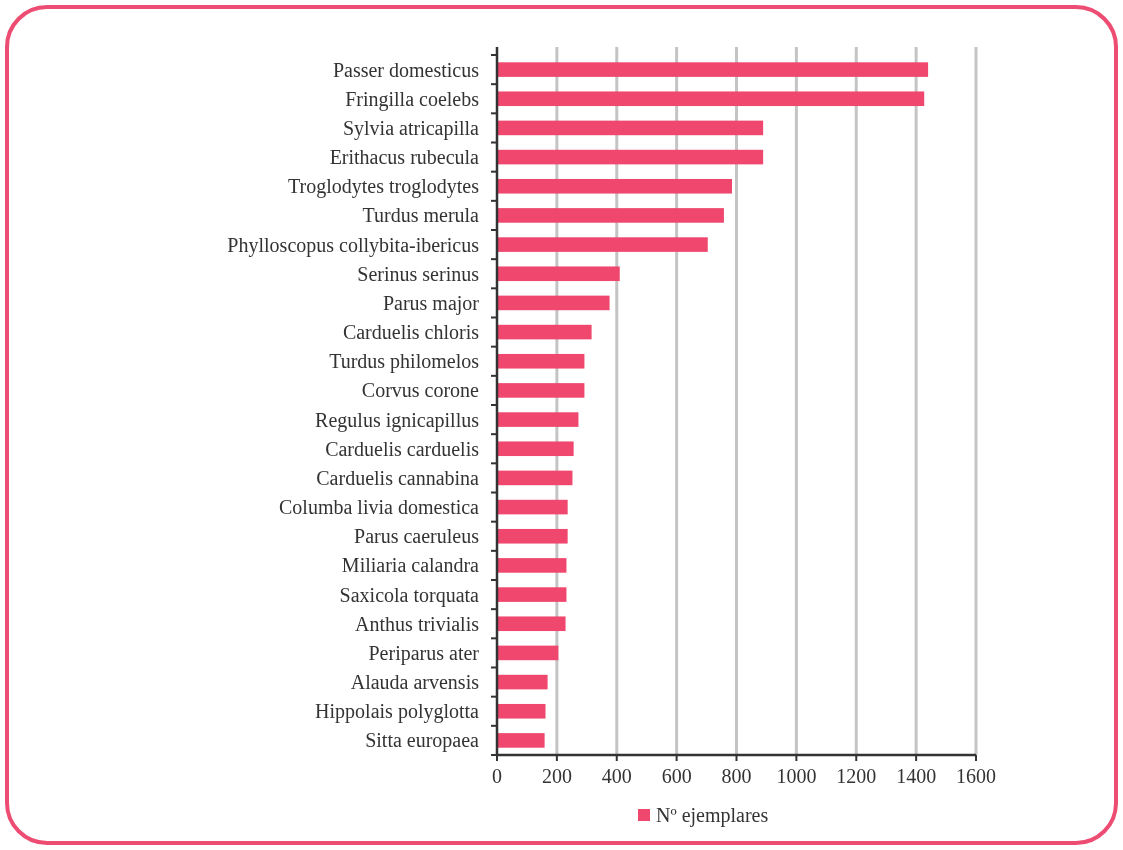 The image size is (1123, 850). I want to click on y-tick-label: Turdus philomelos, so click(404, 362).